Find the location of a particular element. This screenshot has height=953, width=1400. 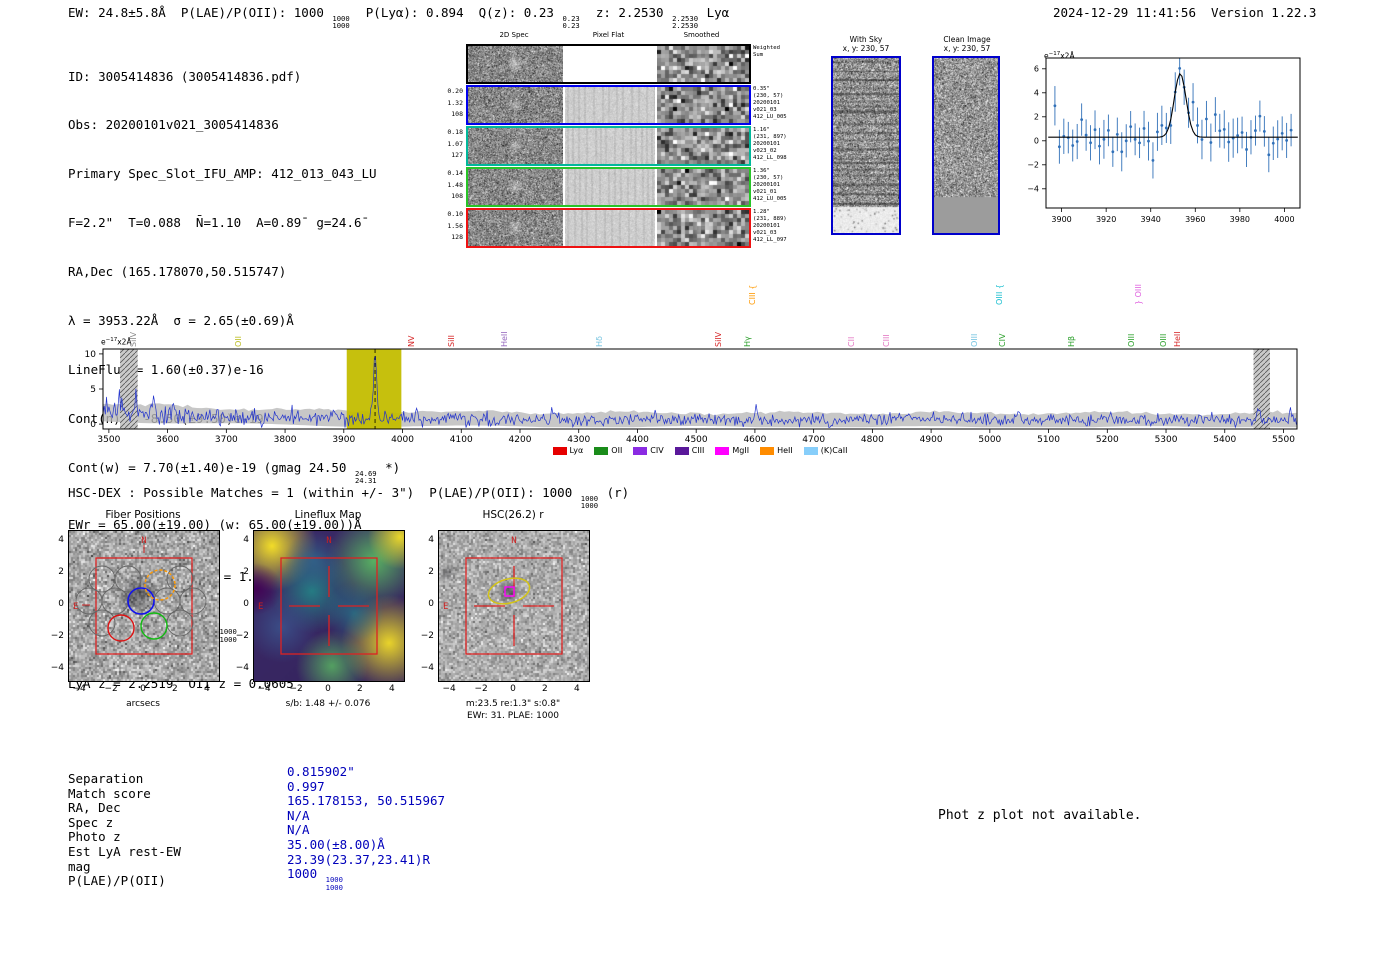

cutout-xlabel: m:23.5 re:1.3" s:0.8" is located at coordinates (513, 704).